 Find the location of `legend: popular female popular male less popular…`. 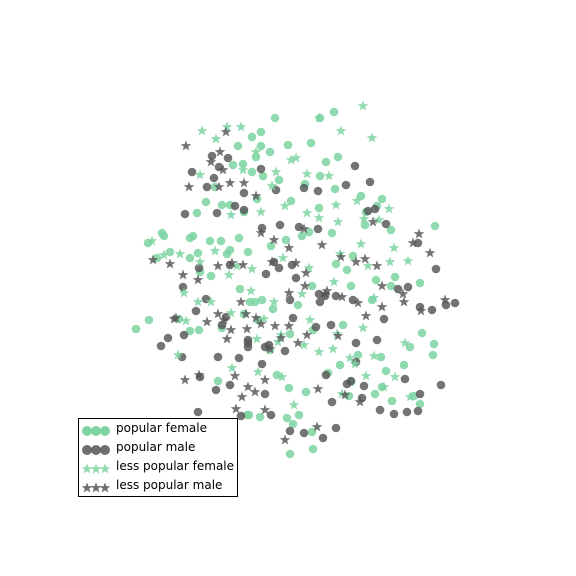

legend: popular female popular male less popular… is located at coordinates (158, 457).